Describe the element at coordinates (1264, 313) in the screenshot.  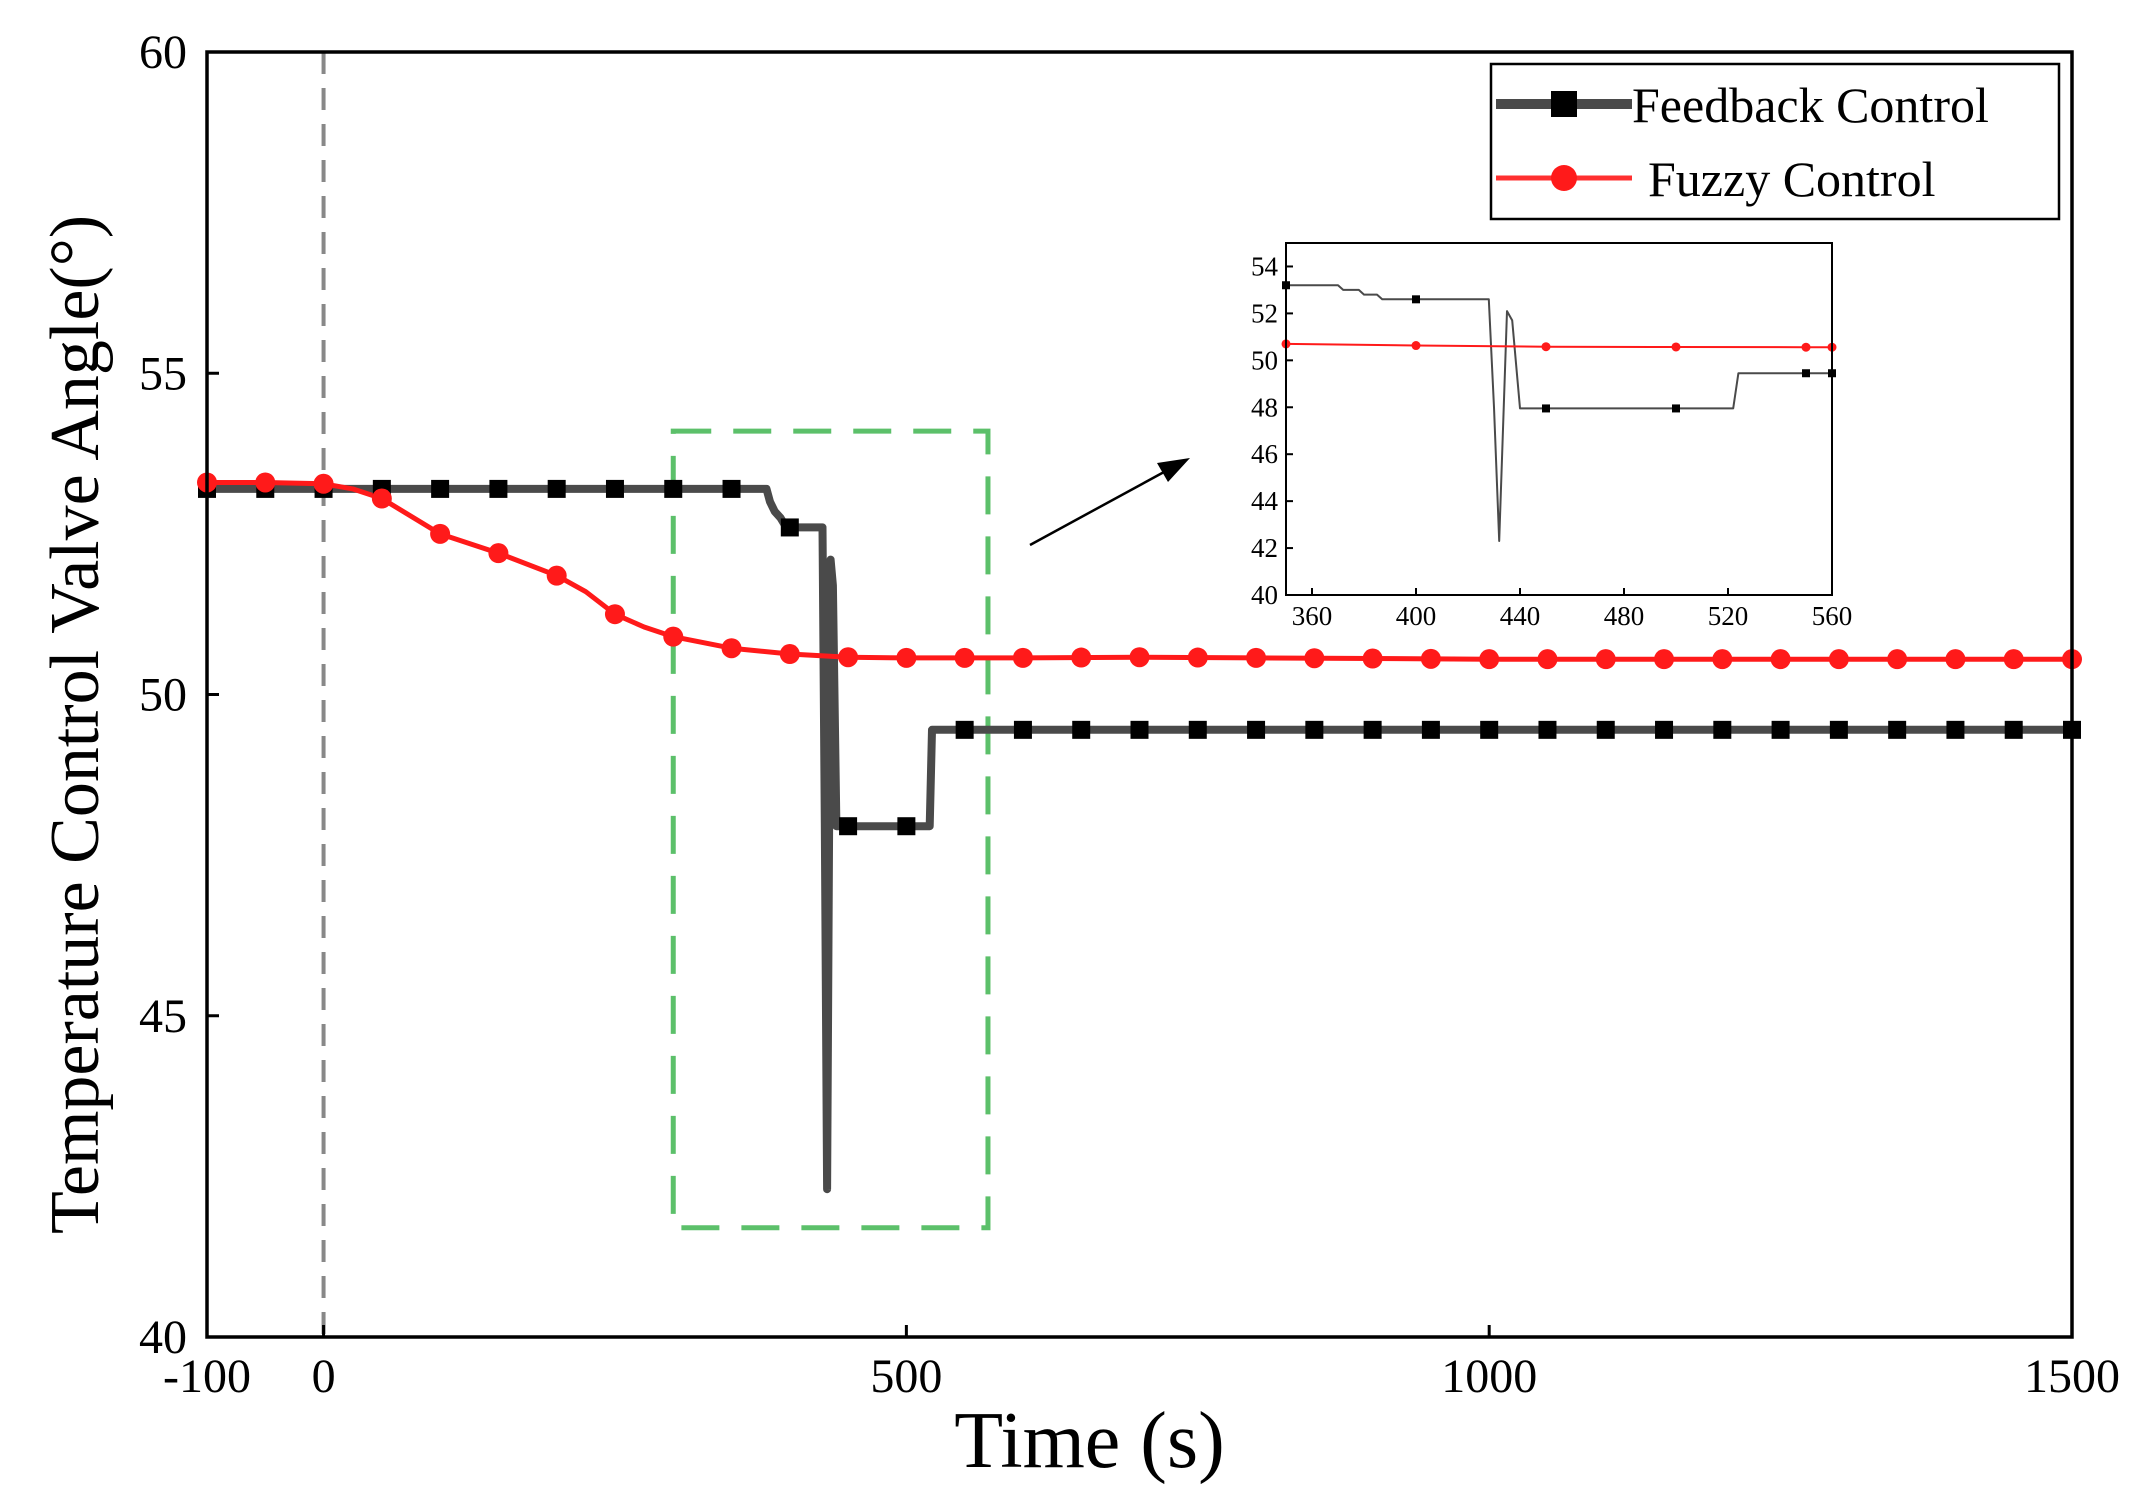
I see `inset-y-tick-label: 52` at that location.